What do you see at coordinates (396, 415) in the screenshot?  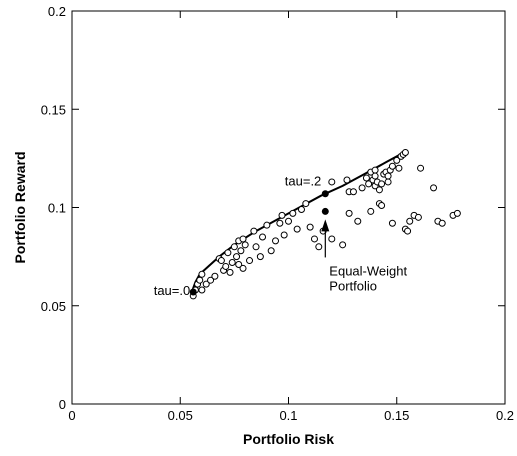 I see `x-tick-label: 0.15` at bounding box center [396, 415].